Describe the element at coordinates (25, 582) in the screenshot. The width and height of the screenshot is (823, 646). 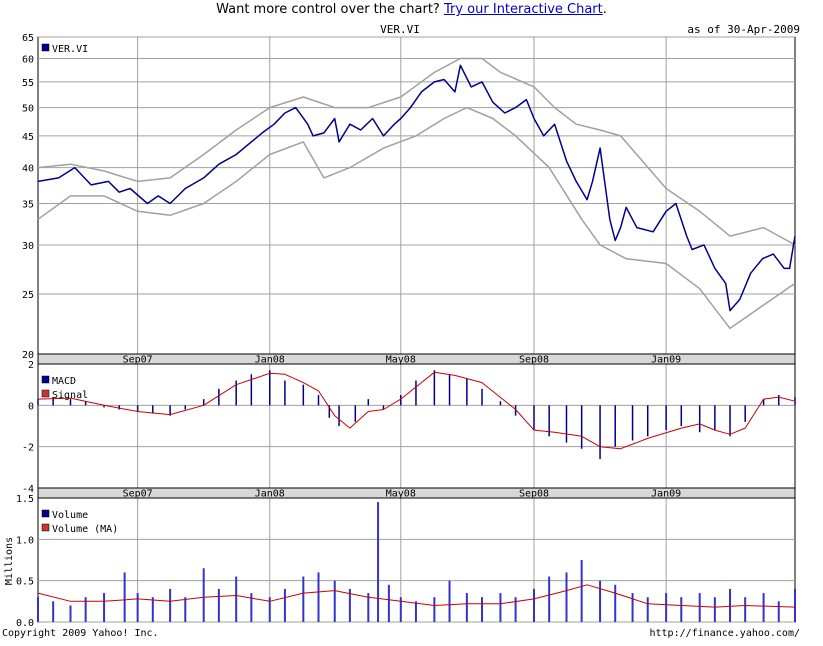
I see `volume-y-tick-label: 0.5` at that location.